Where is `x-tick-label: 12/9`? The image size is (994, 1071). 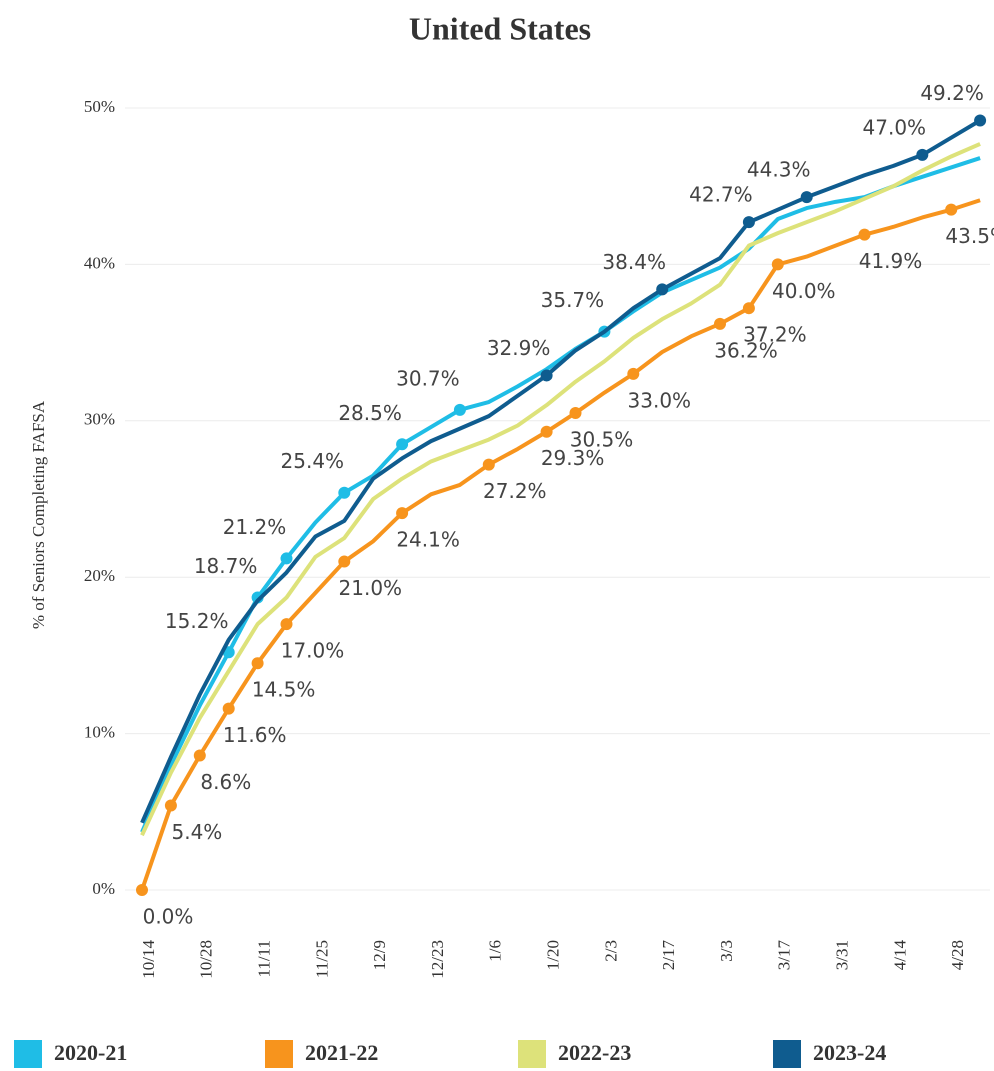
x-tick-label: 12/9 is located at coordinates (379, 955).